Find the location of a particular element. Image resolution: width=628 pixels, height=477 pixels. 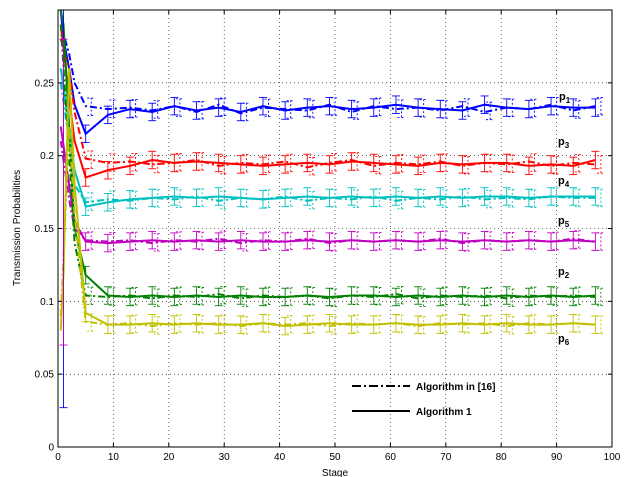

series-label-subscript: 3 is located at coordinates (567, 145).